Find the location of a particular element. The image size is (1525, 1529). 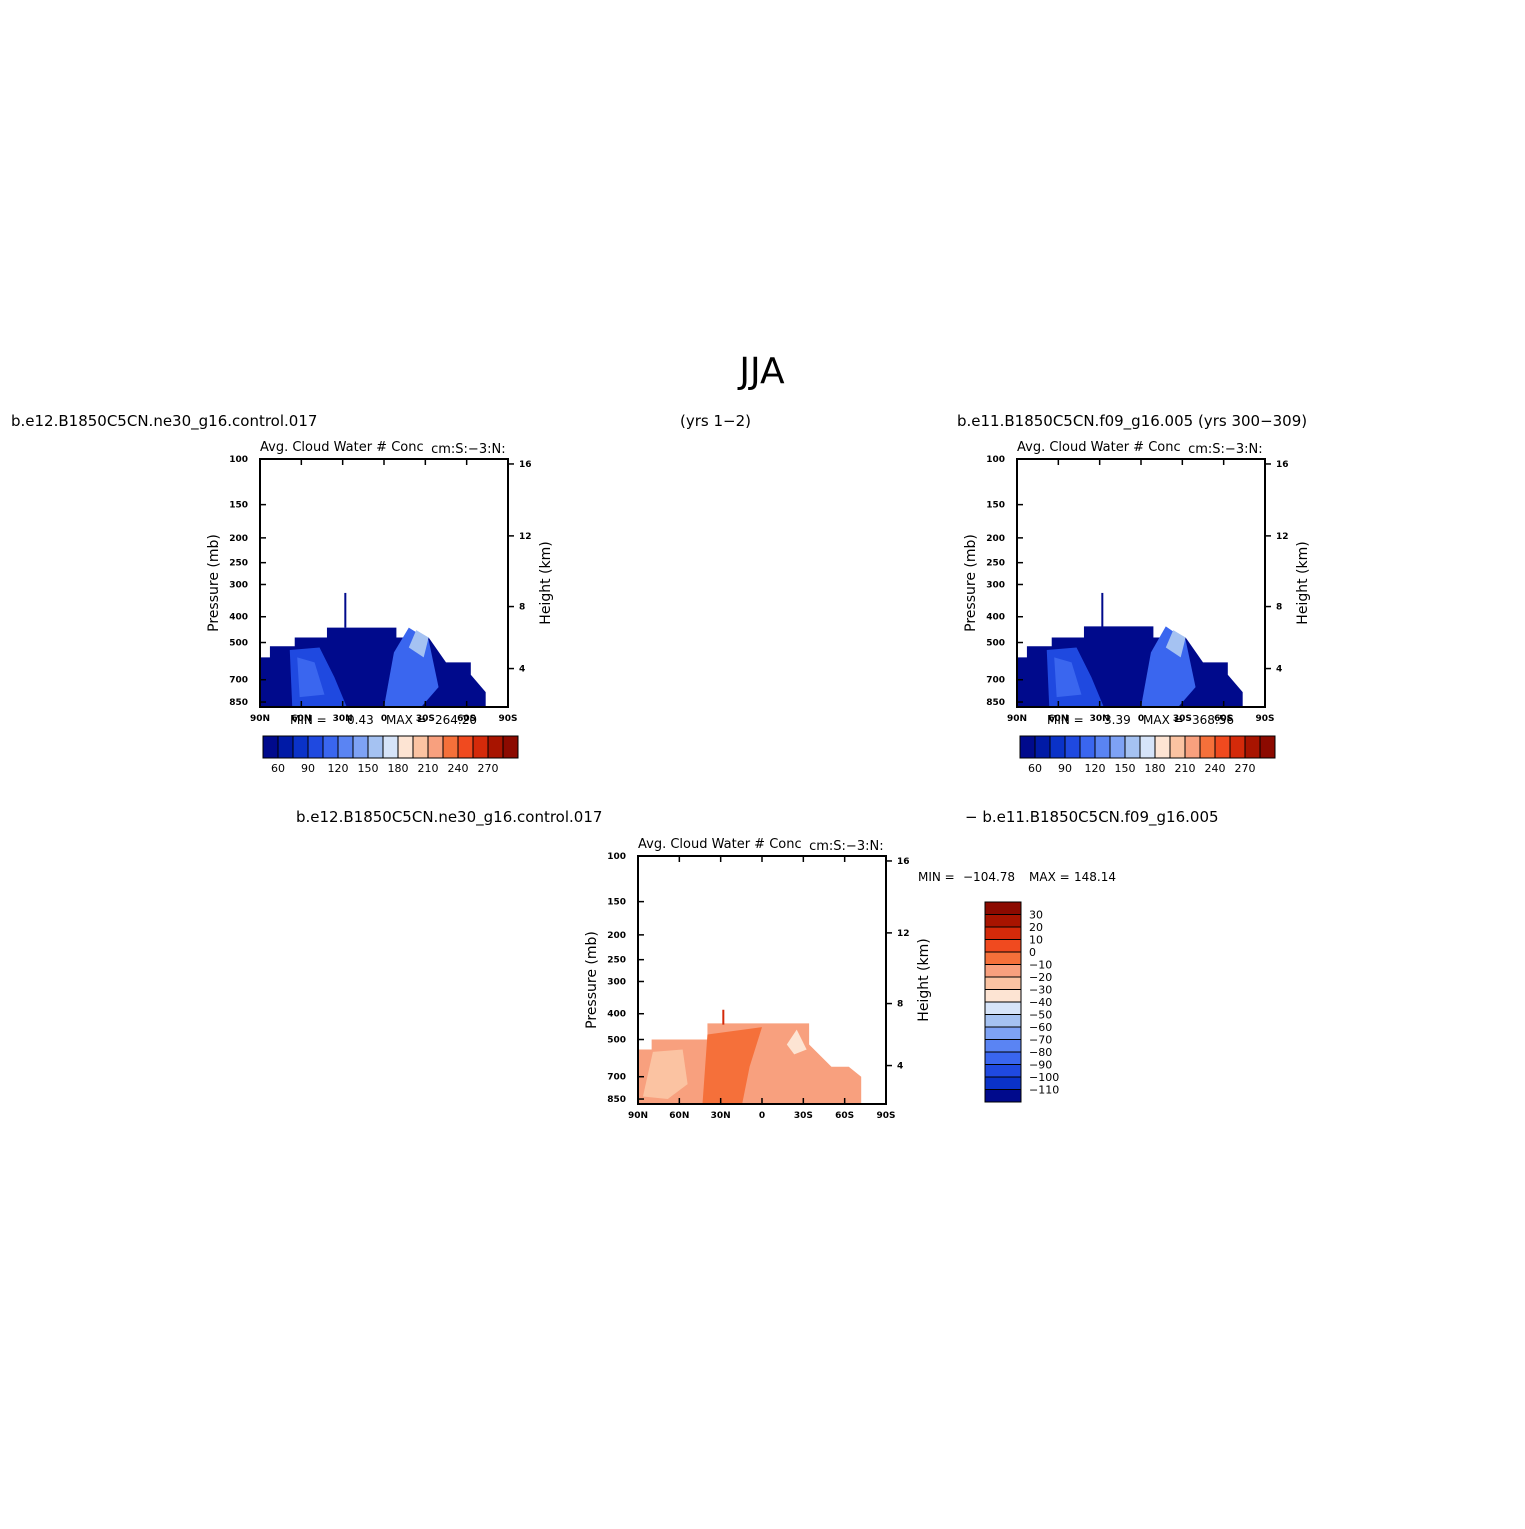

max-label: MAX = is located at coordinates (1049, 877).